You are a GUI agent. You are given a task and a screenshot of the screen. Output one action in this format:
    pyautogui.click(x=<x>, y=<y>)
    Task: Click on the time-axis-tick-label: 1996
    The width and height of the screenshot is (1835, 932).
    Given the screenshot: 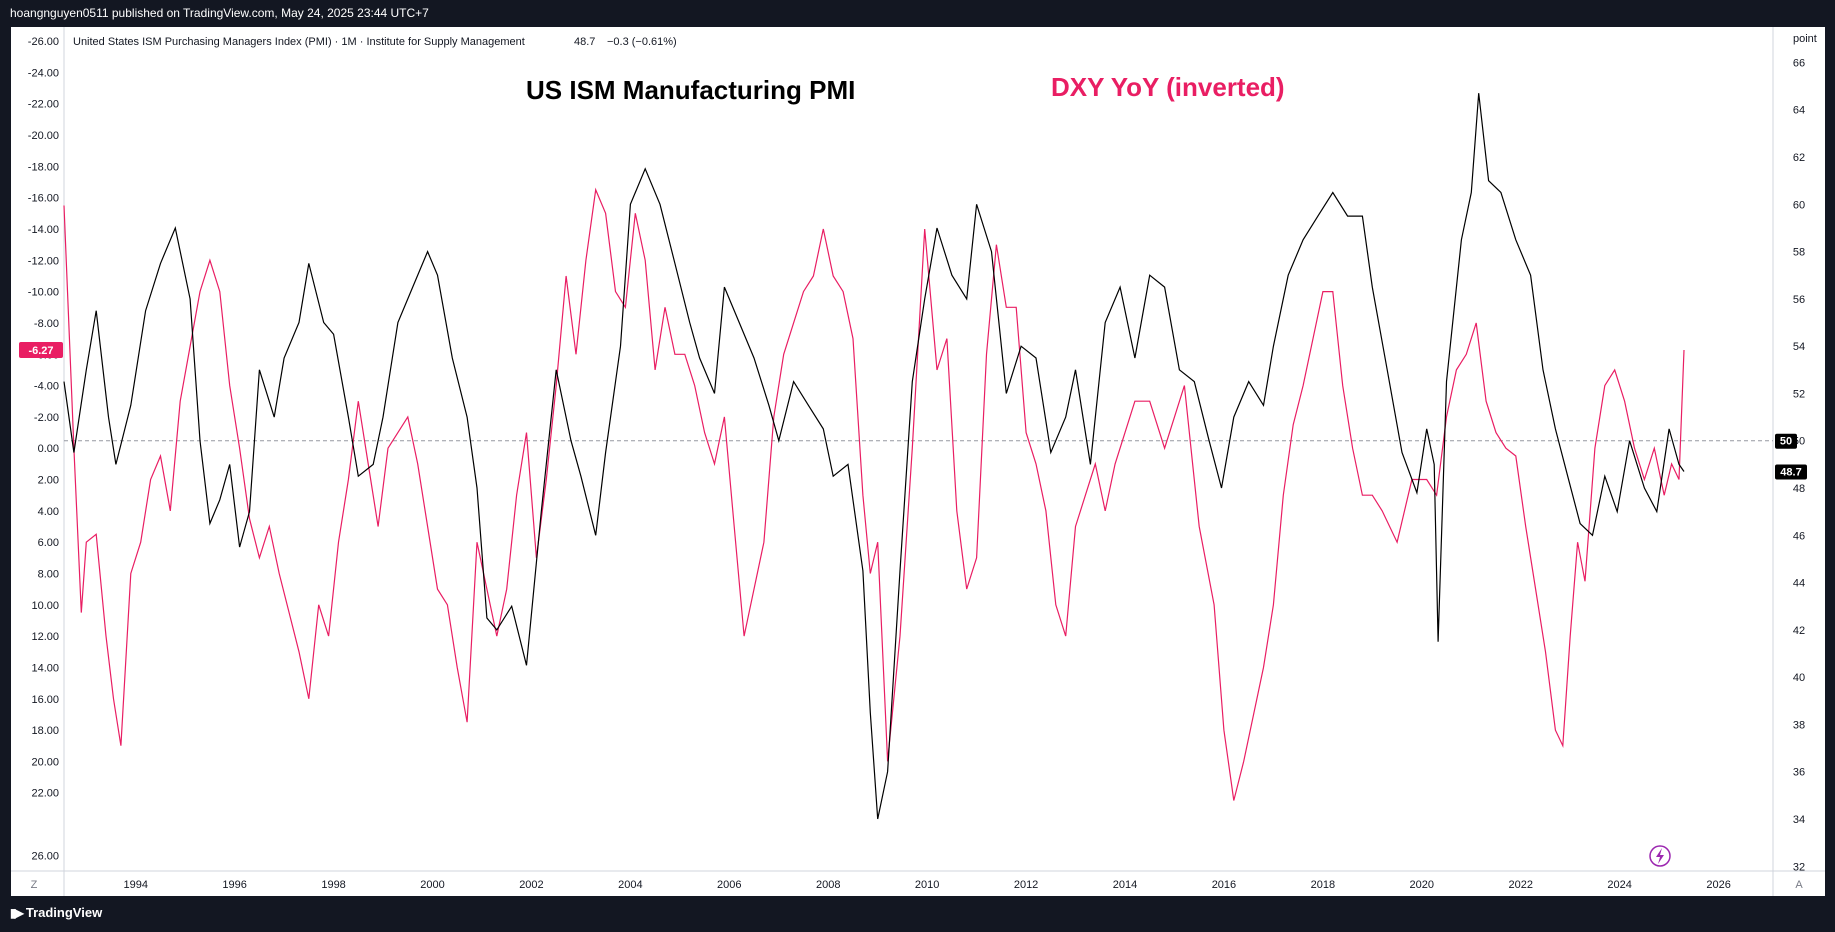 What is the action you would take?
    pyautogui.click(x=234, y=885)
    